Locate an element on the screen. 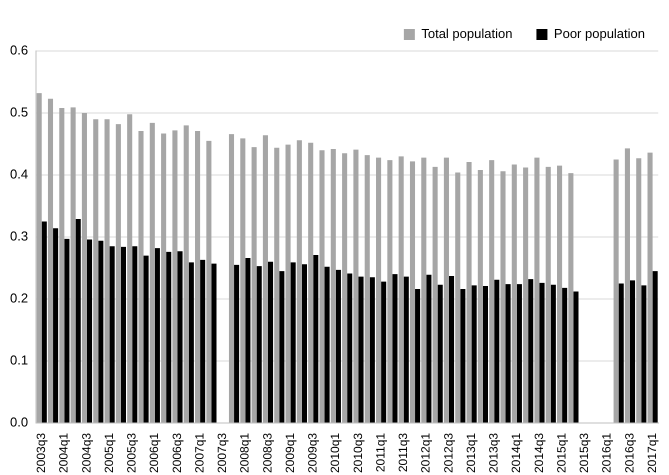 This screenshot has height=475, width=669. x-tick-label: 2004q1 is located at coordinates (63, 453).